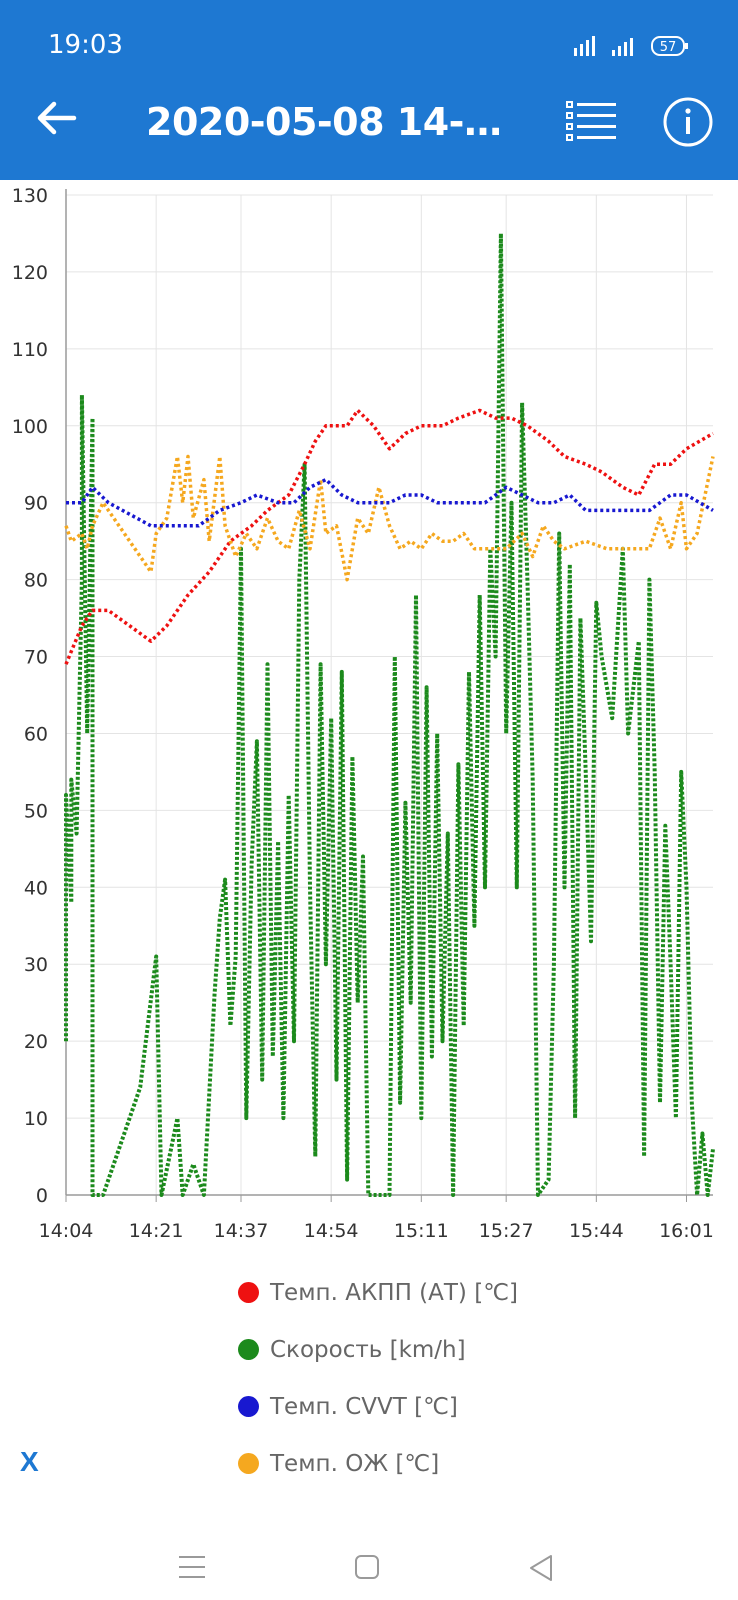  I want to click on battery-level: 57, so click(668, 47).